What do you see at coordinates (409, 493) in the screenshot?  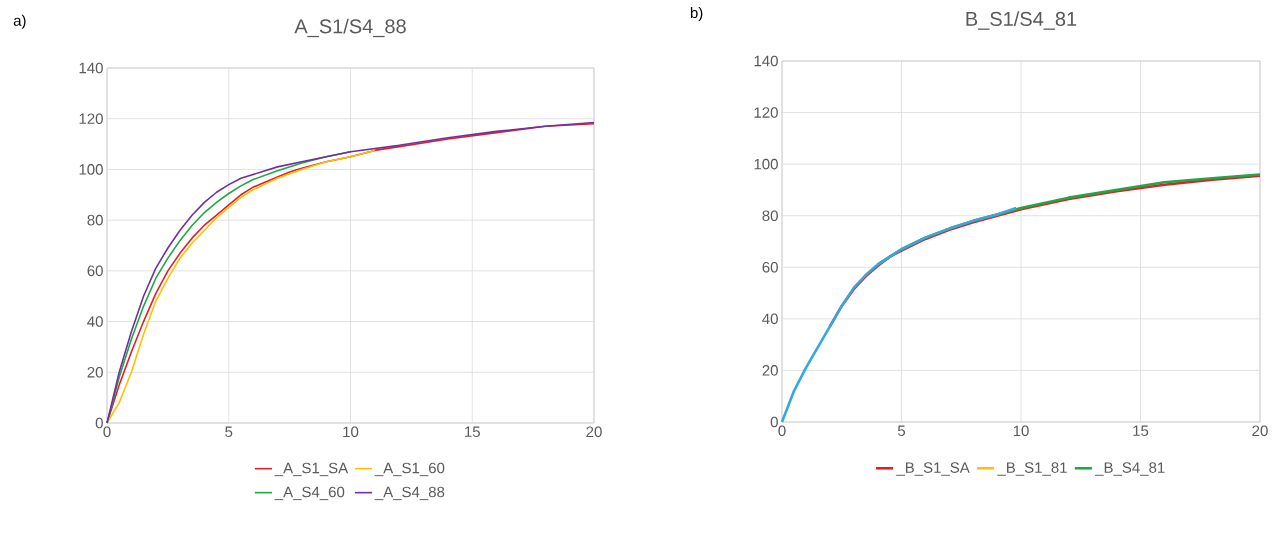 I see `legend-label: _A_S4_88` at bounding box center [409, 493].